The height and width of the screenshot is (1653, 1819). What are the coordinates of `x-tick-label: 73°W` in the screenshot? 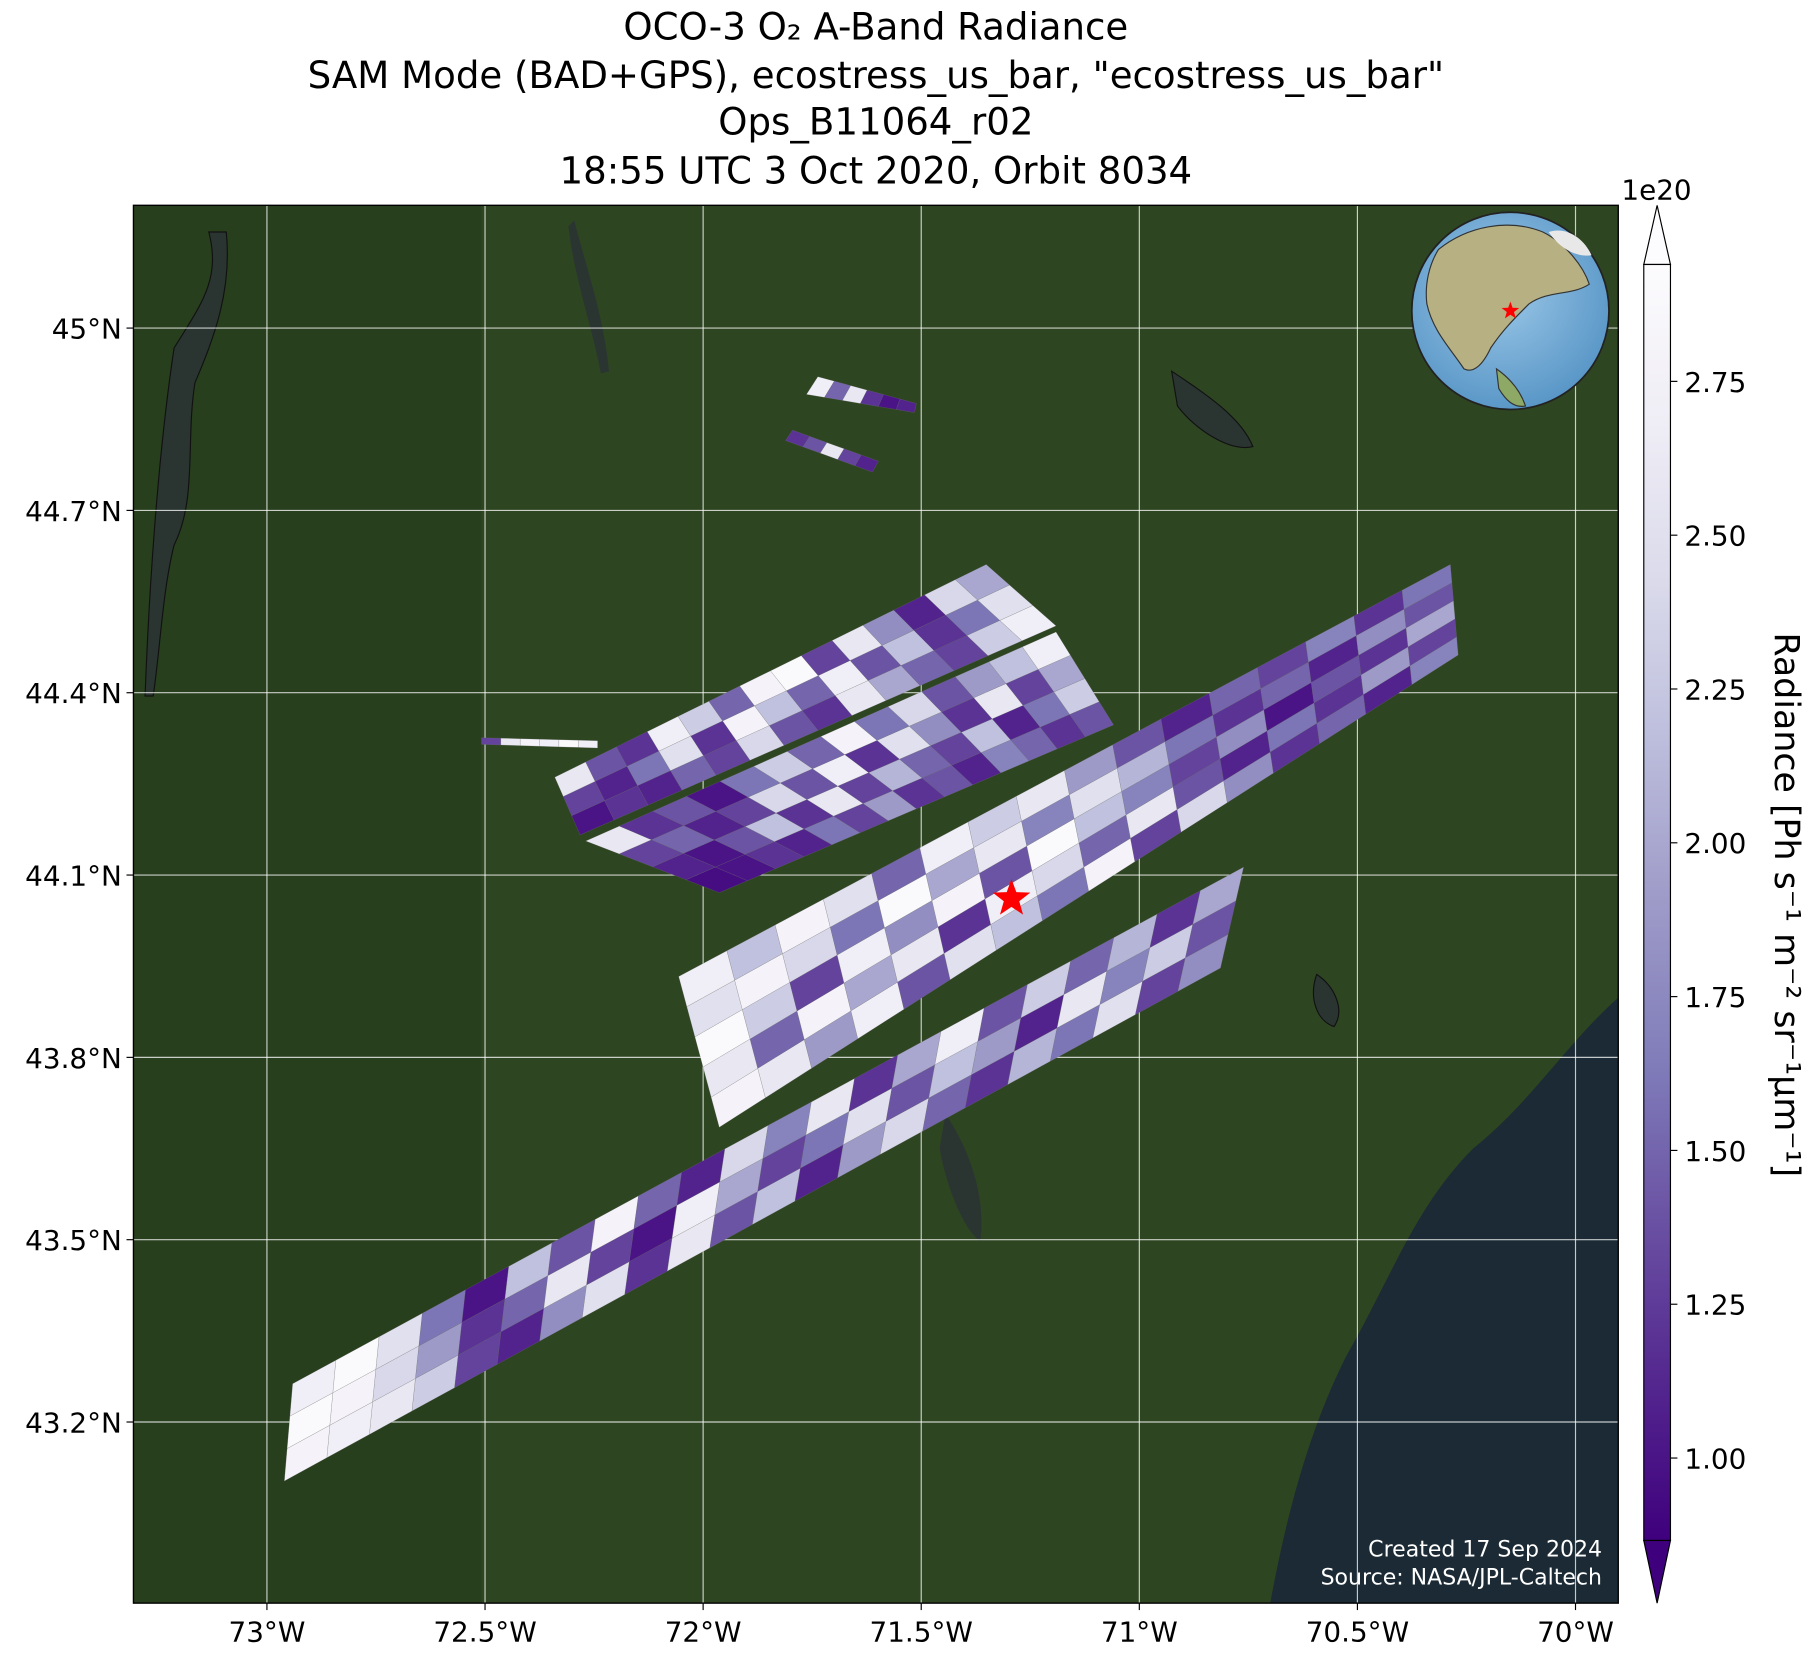 It's located at (267, 1631).